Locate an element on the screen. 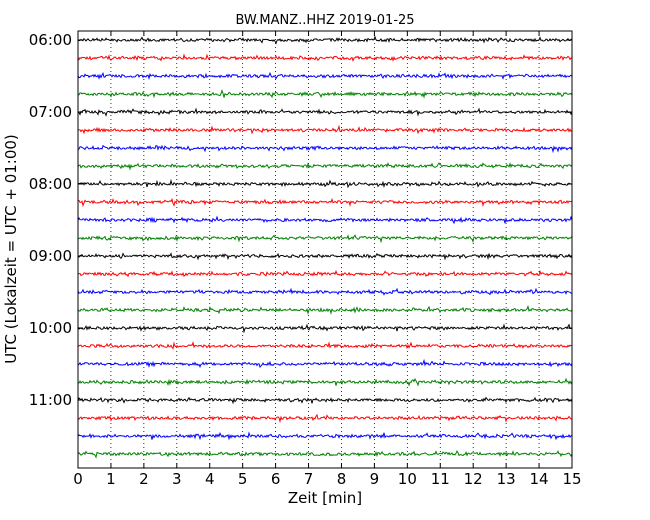 Image resolution: width=650 pixels, height=520 pixels. x-tick-label: 7 is located at coordinates (309, 479).